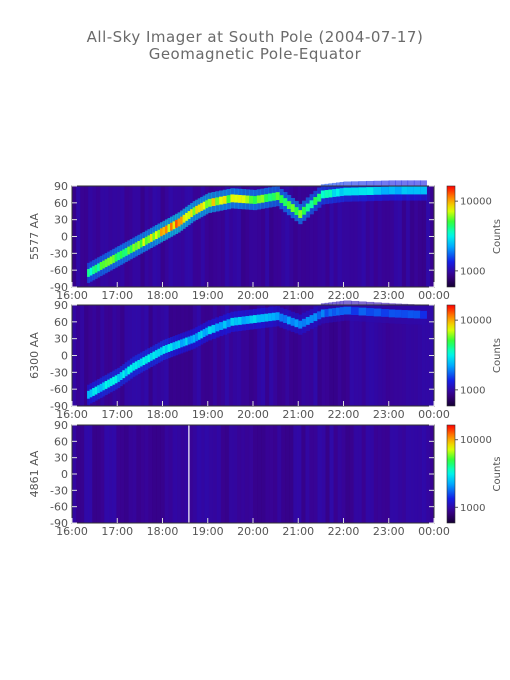  What do you see at coordinates (451, 474) in the screenshot?
I see `colorbar` at bounding box center [451, 474].